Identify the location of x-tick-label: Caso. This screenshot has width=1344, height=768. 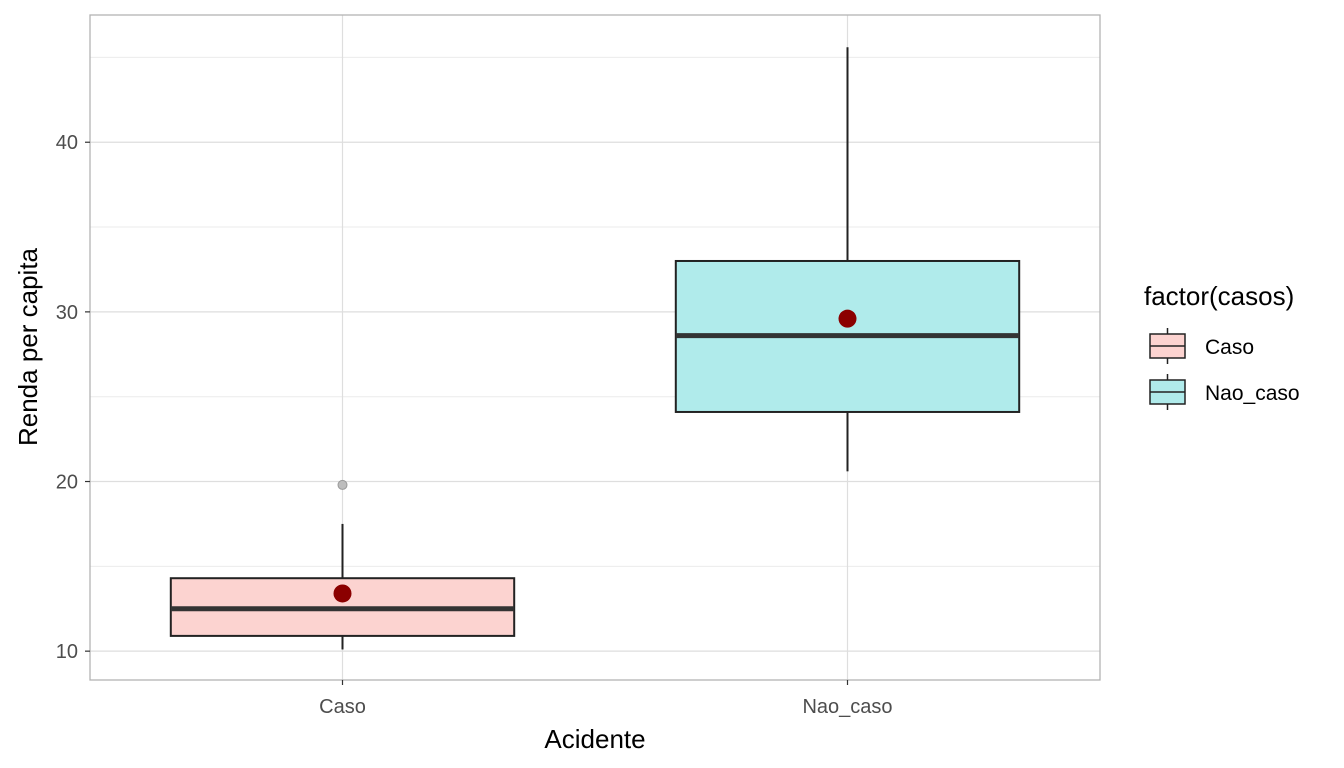
(342, 707).